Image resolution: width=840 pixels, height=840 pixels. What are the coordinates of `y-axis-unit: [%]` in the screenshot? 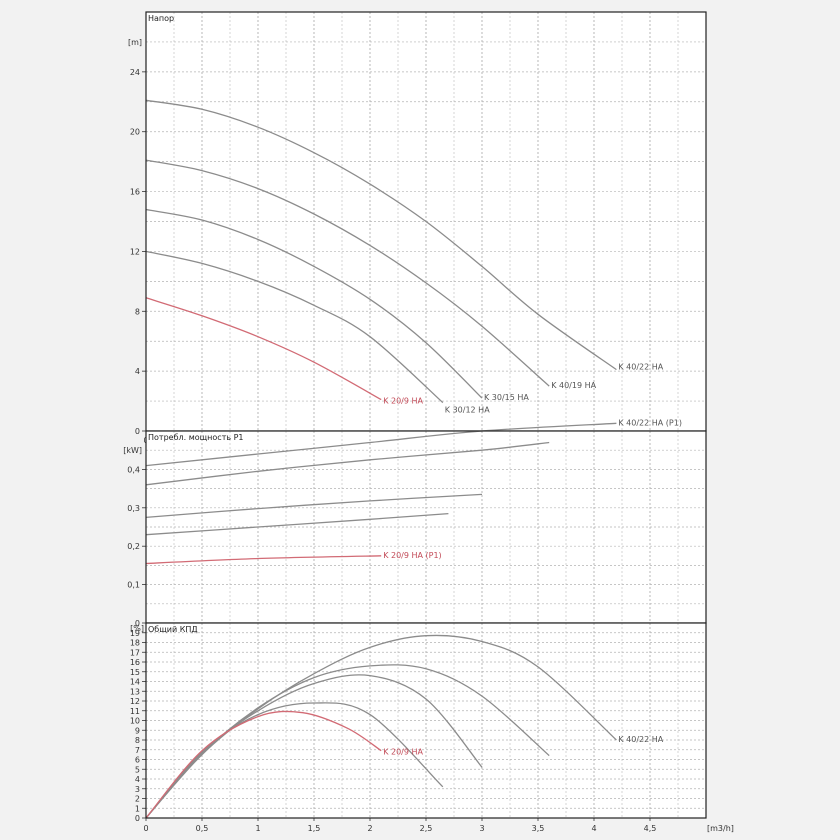 It's located at (137, 628).